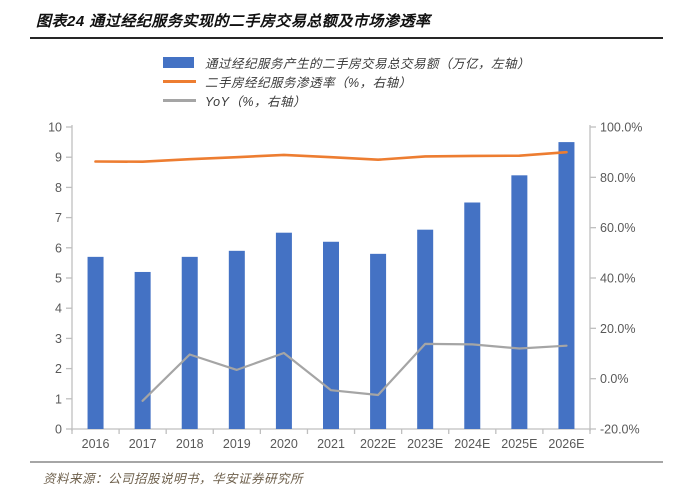  What do you see at coordinates (284, 444) in the screenshot?
I see `x-axis-tick-label: 2020` at bounding box center [284, 444].